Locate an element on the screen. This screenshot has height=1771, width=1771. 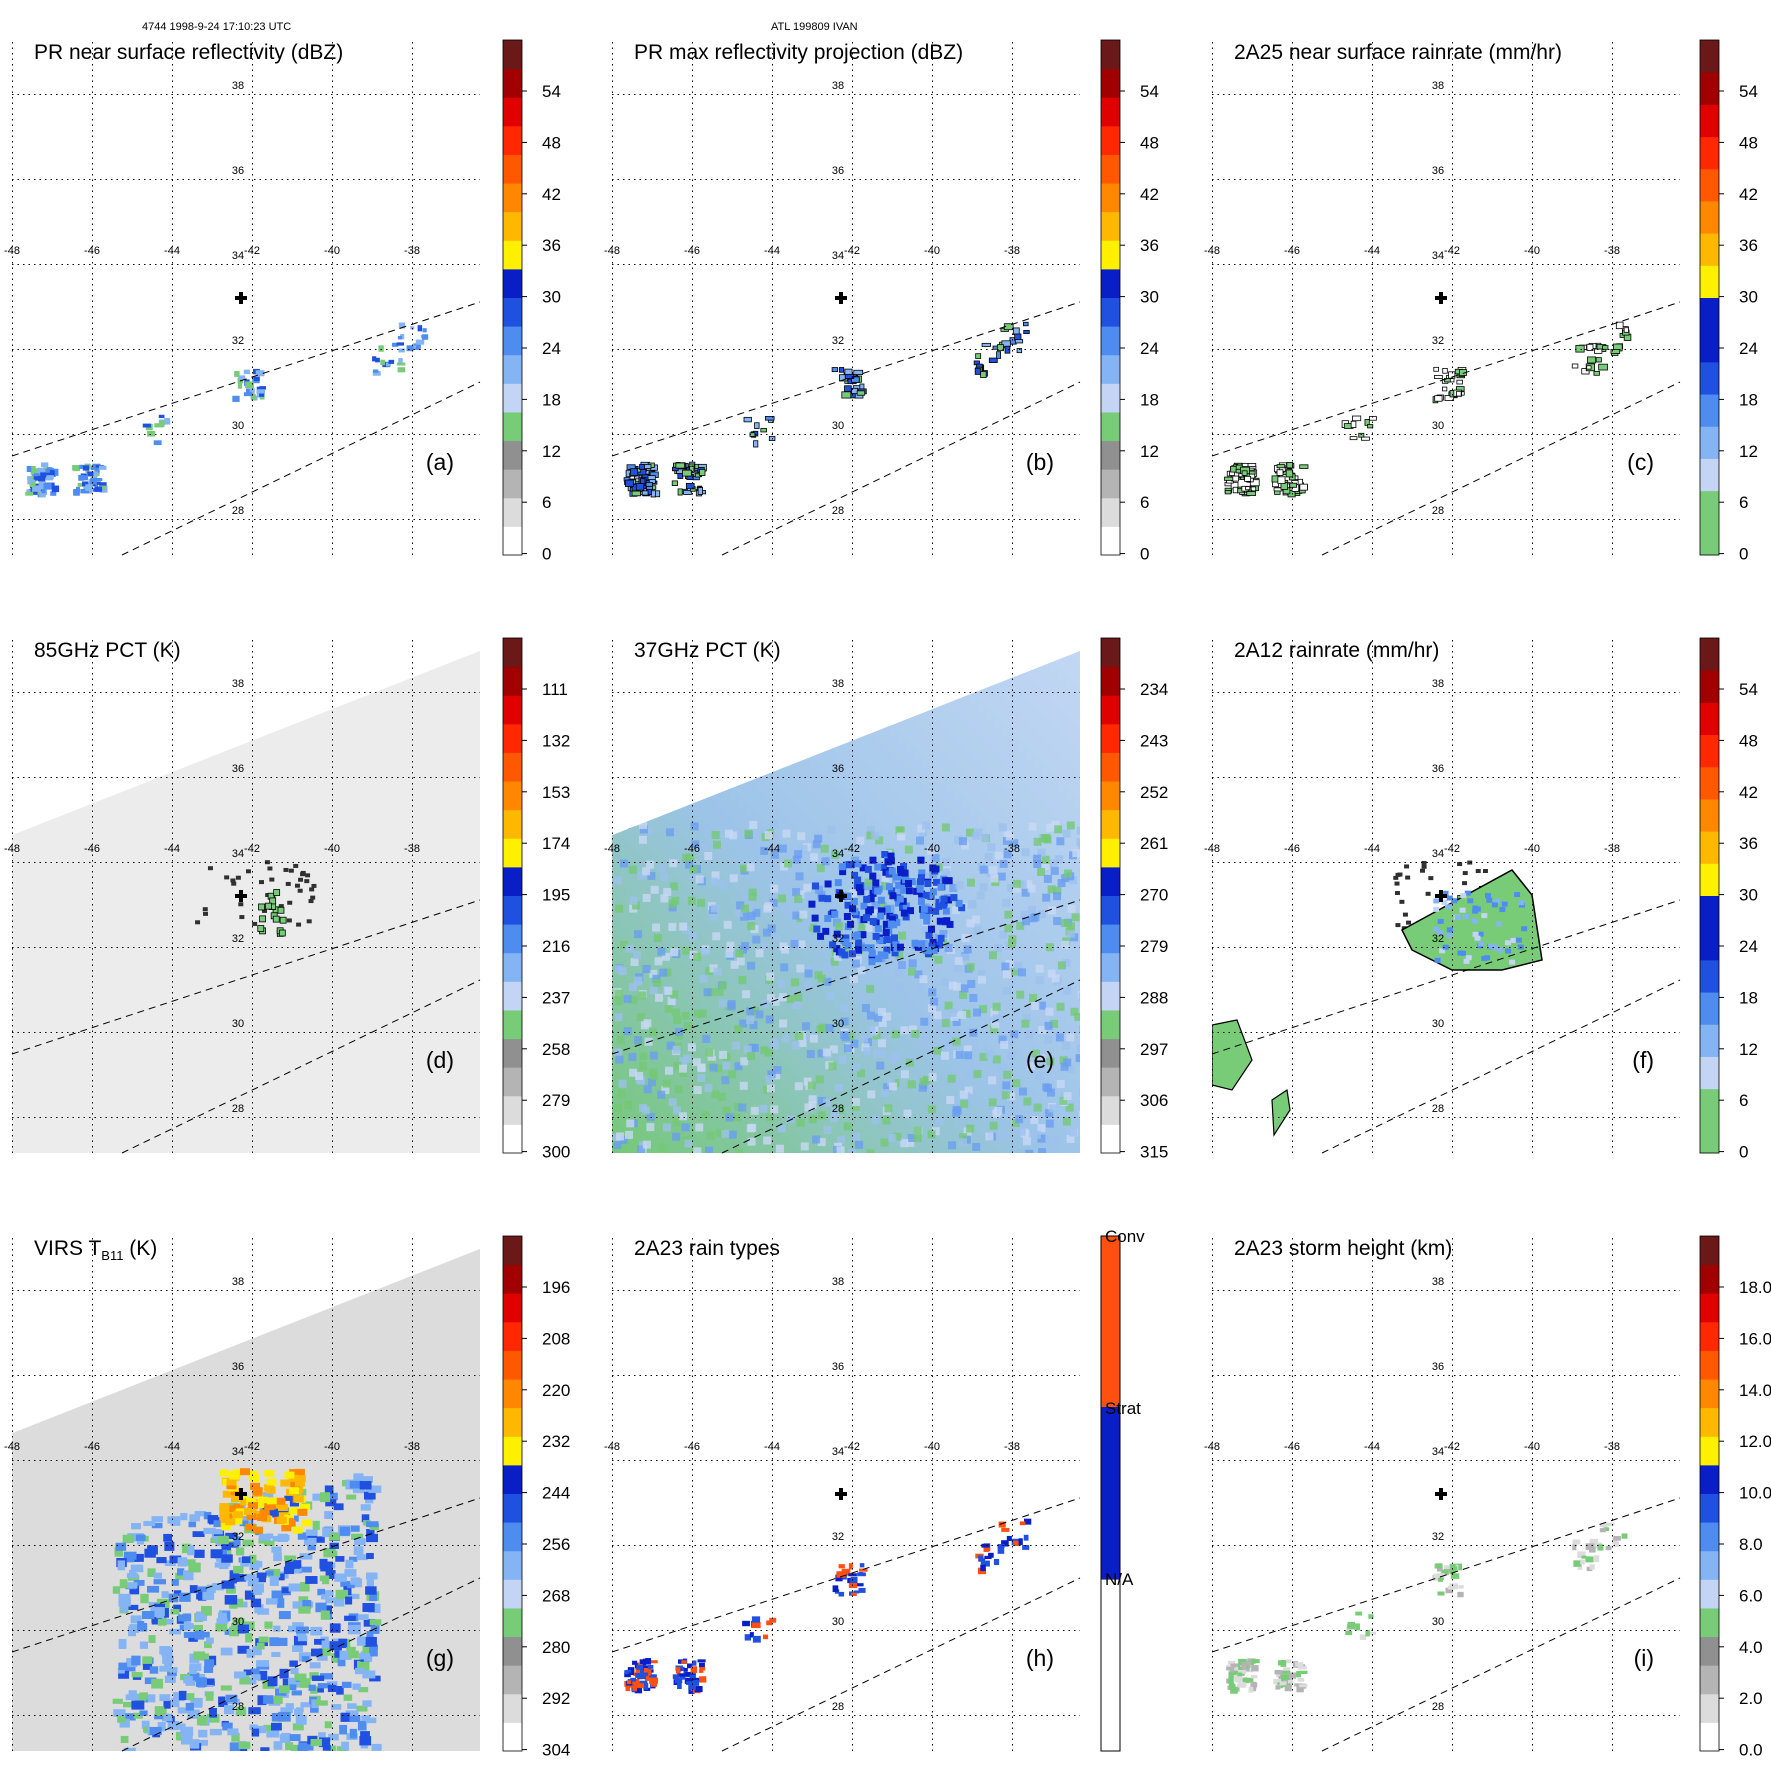
swath-edge-south is located at coordinates (1501, 1664).